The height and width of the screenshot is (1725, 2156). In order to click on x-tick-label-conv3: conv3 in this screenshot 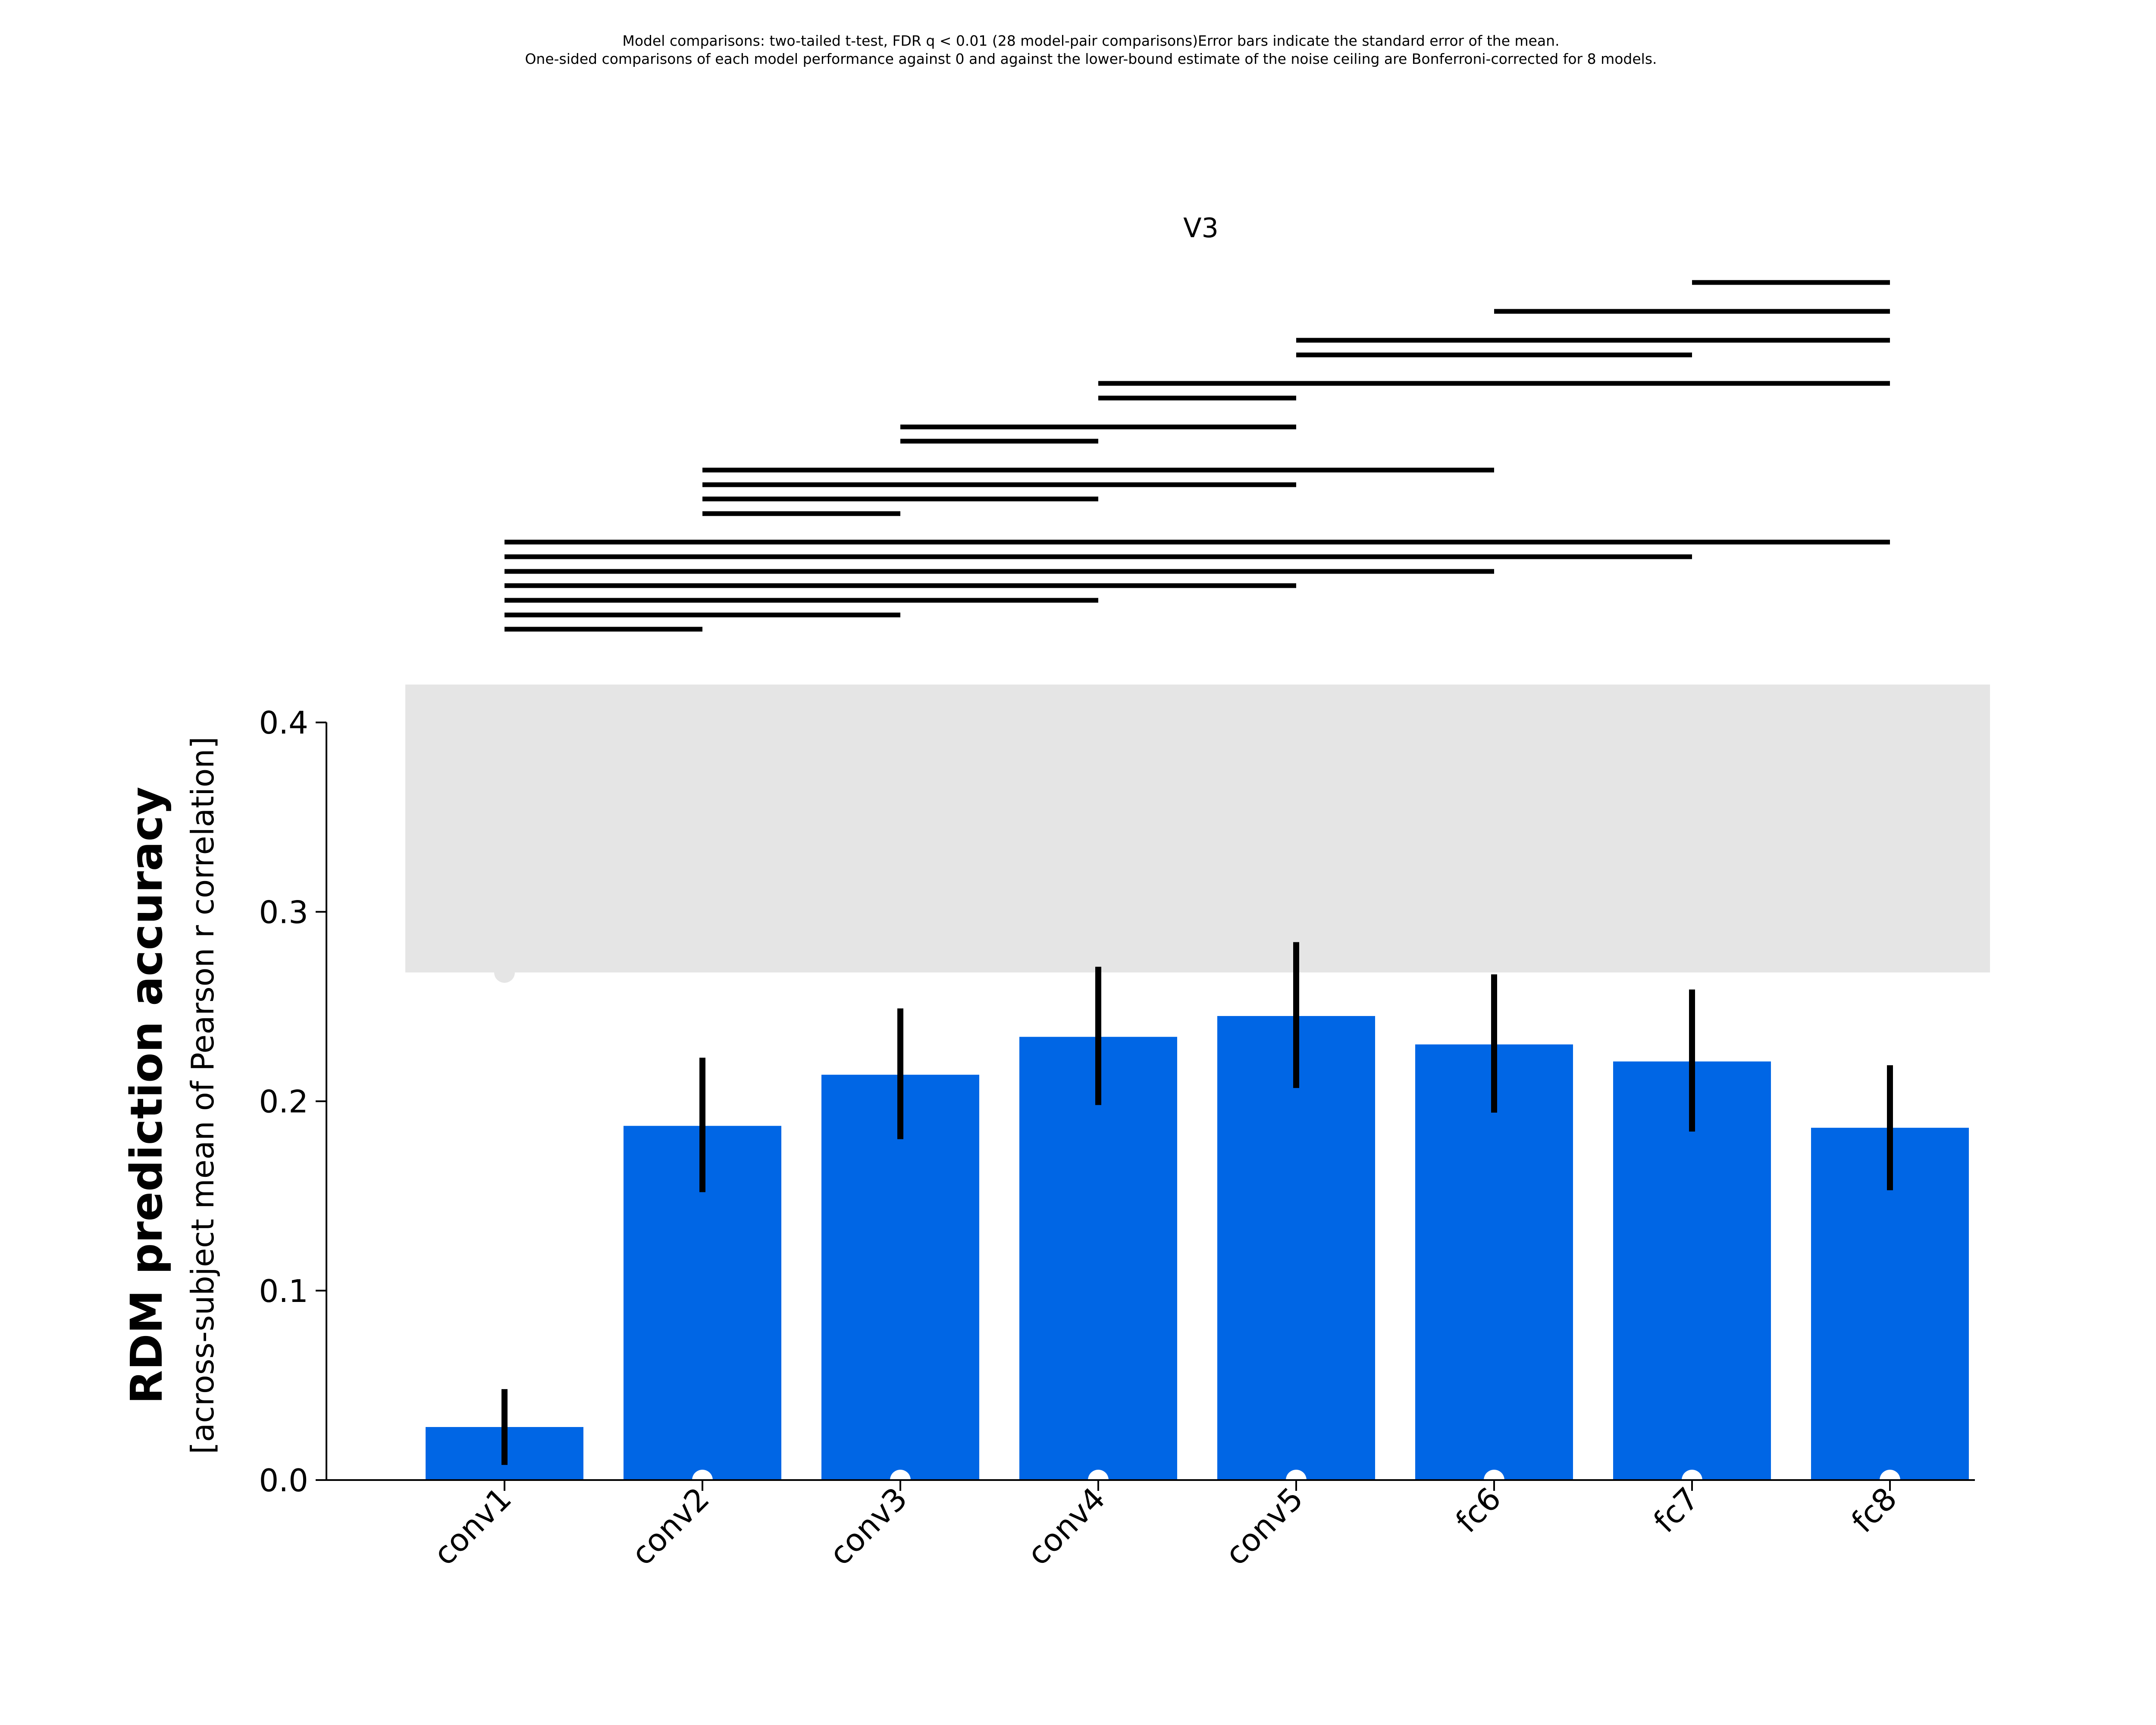, I will do `click(868, 1526)`.